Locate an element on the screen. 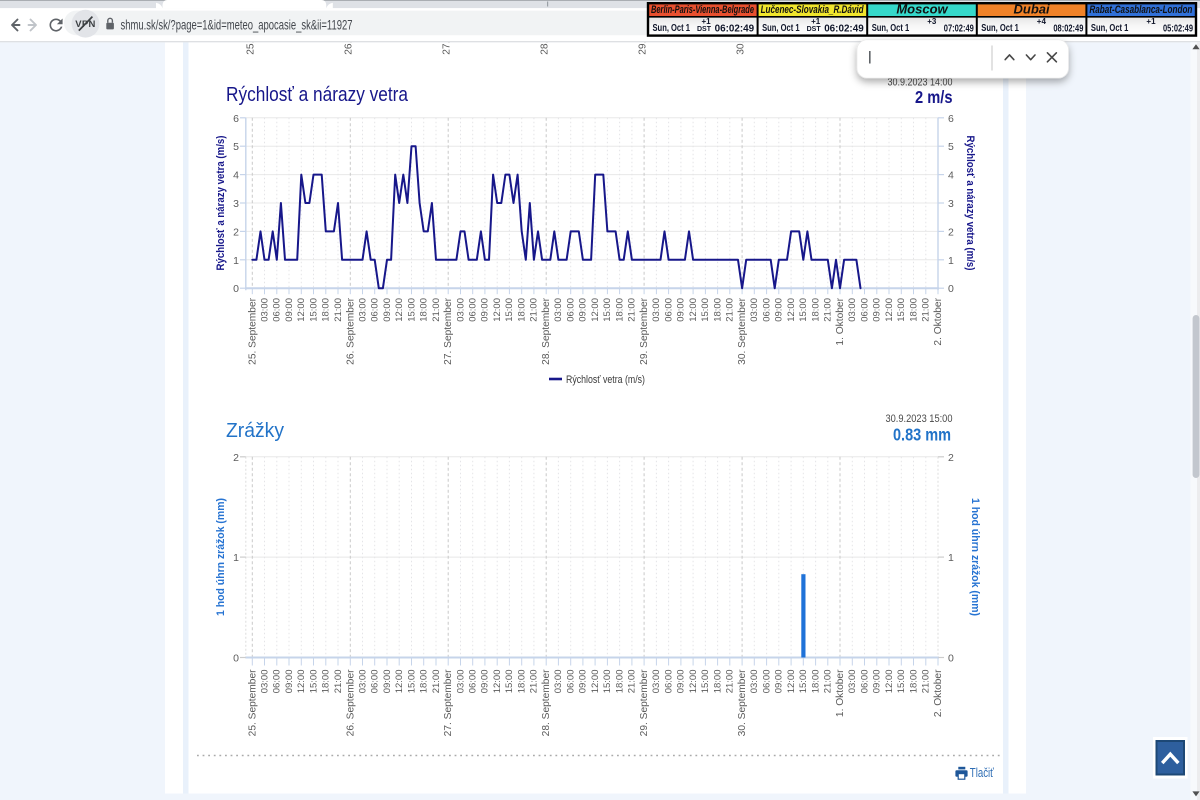  svg-text: DST is located at coordinates (814, 29).